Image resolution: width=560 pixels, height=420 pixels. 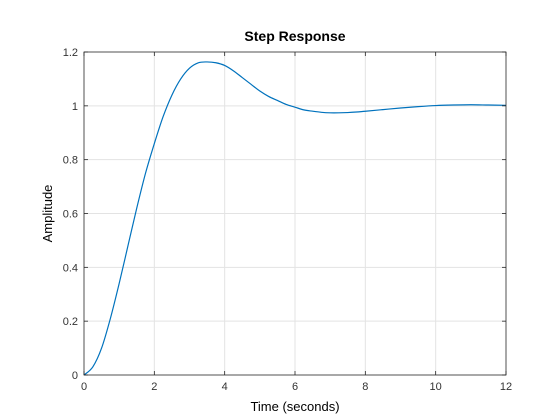 I want to click on x-tick-label: 6, so click(x=295, y=387).